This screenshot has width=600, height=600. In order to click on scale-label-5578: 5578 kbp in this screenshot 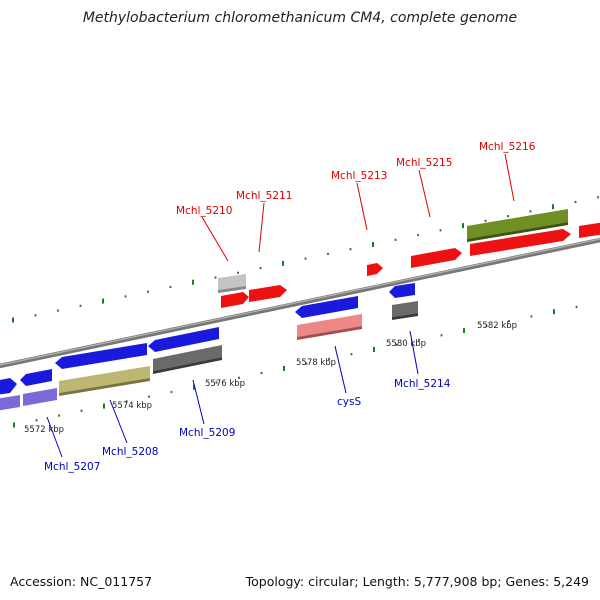, I will do `click(316, 363)`.